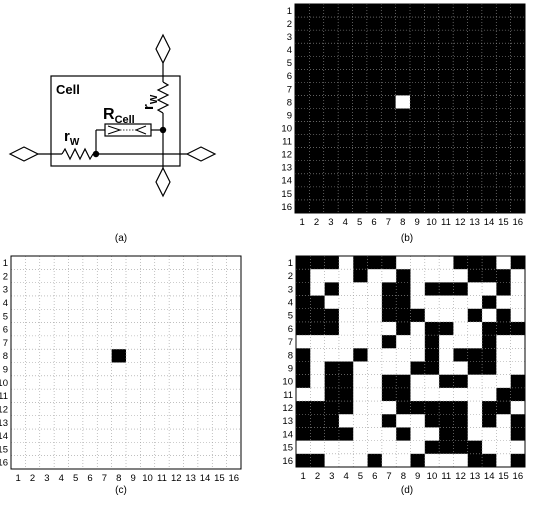 The height and width of the screenshot is (505, 549). Describe the element at coordinates (302, 50) in the screenshot. I see `heatmap-cell-b-r4-c1` at that location.